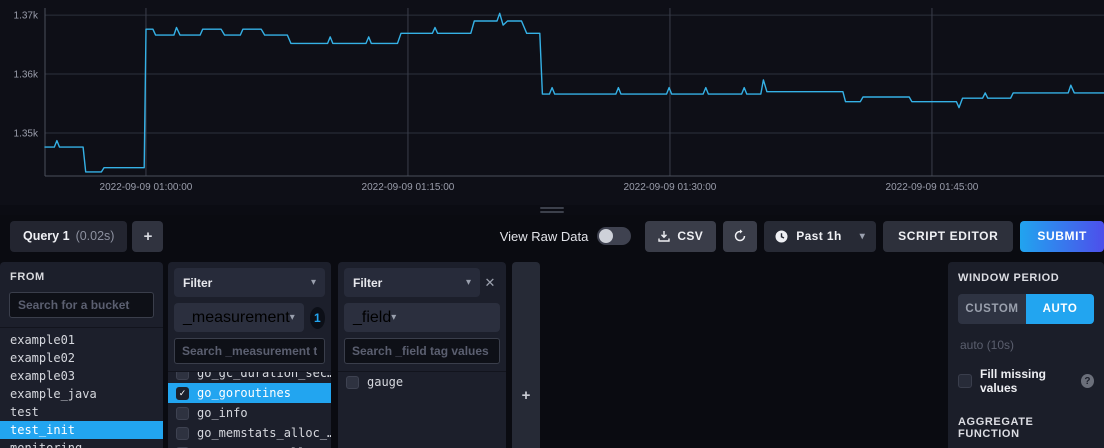 Image resolution: width=1104 pixels, height=448 pixels. I want to click on query-duration: (0.02s), so click(95, 236).